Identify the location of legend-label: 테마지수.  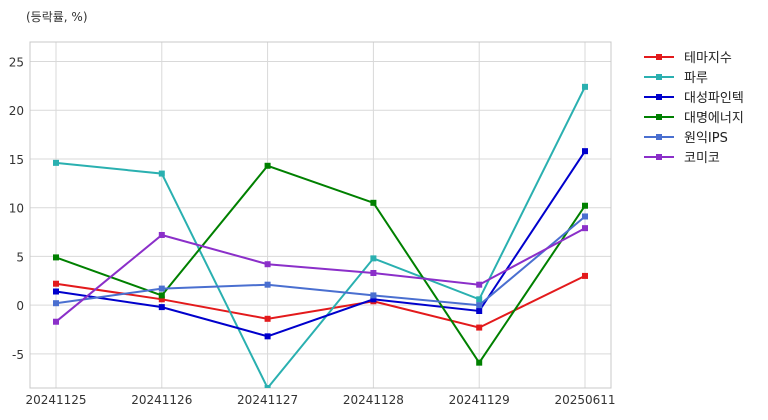
(708, 58).